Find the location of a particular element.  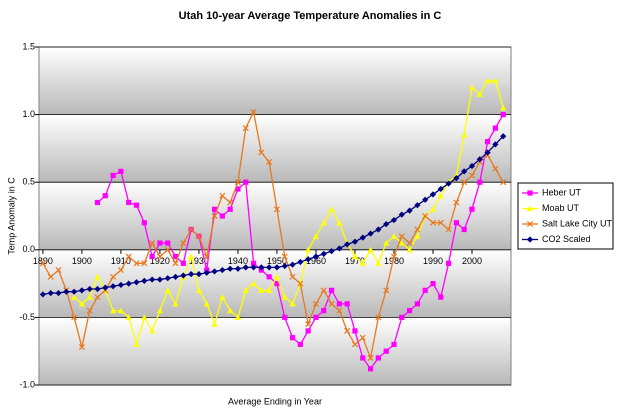

legend-label: Salt Lake City UT is located at coordinates (577, 223).